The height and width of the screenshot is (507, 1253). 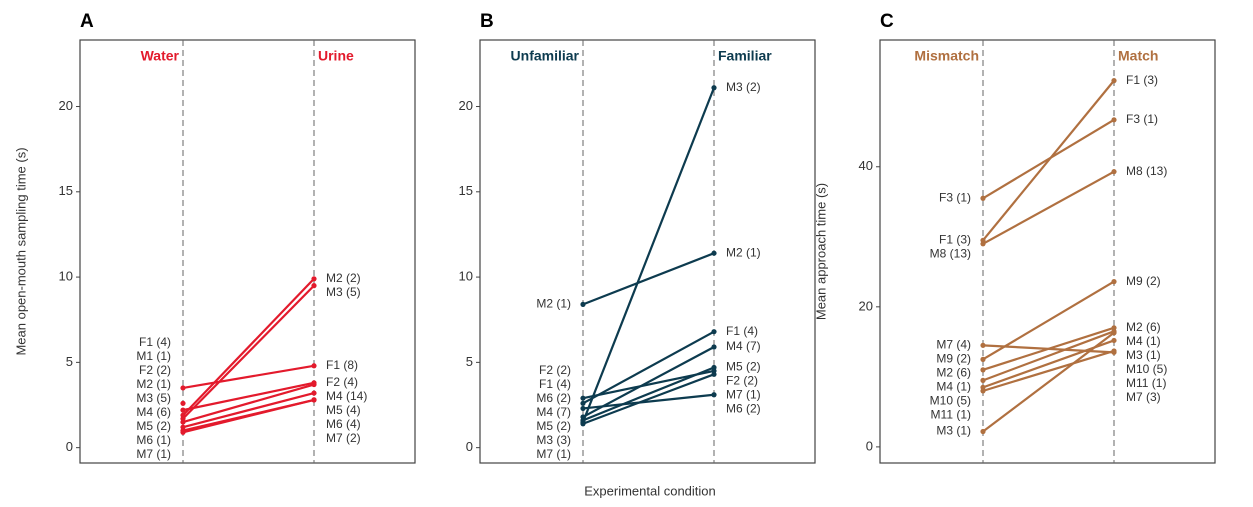 I want to click on condition-label: Mismatch, so click(x=946, y=56).